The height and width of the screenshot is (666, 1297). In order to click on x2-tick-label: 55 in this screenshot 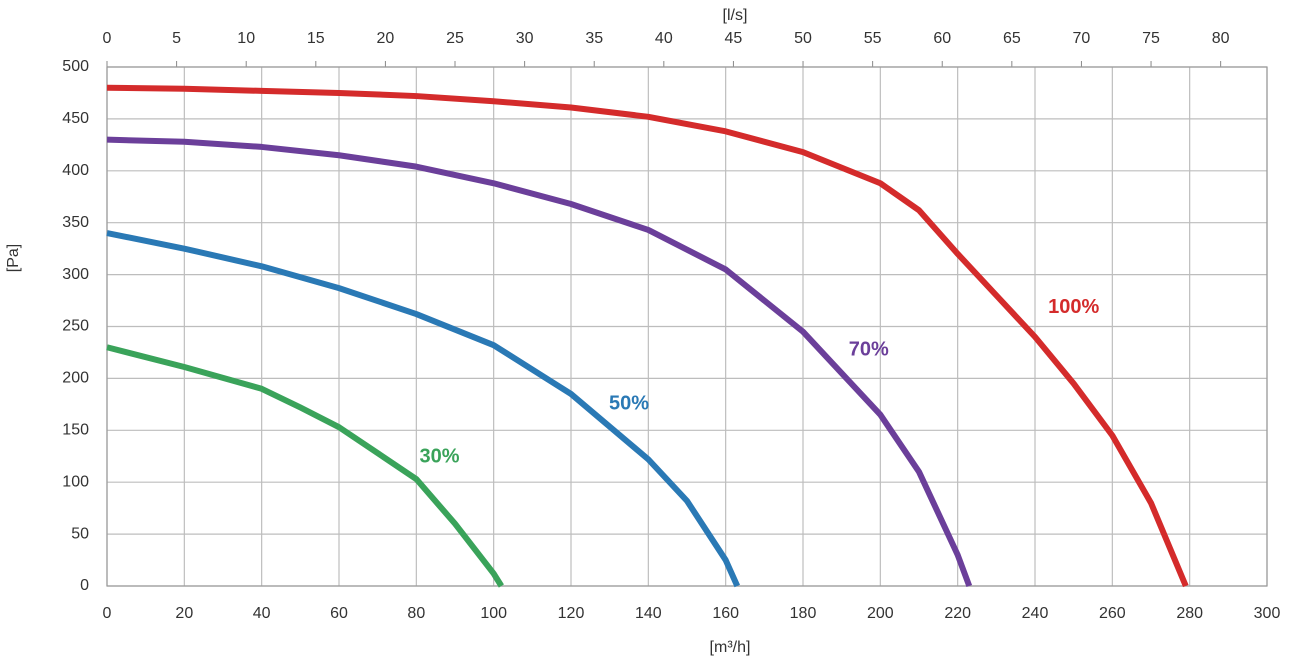, I will do `click(873, 38)`.